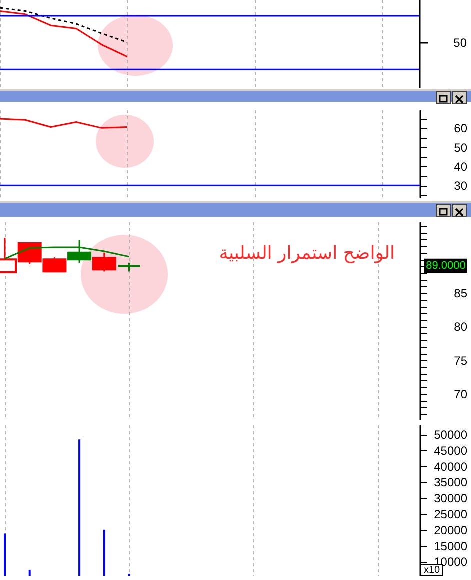 The image size is (471, 580). I want to click on line-series, so click(64, 123).